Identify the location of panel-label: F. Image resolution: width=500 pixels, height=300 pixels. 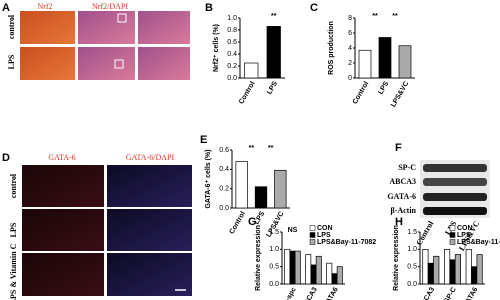
(398, 148).